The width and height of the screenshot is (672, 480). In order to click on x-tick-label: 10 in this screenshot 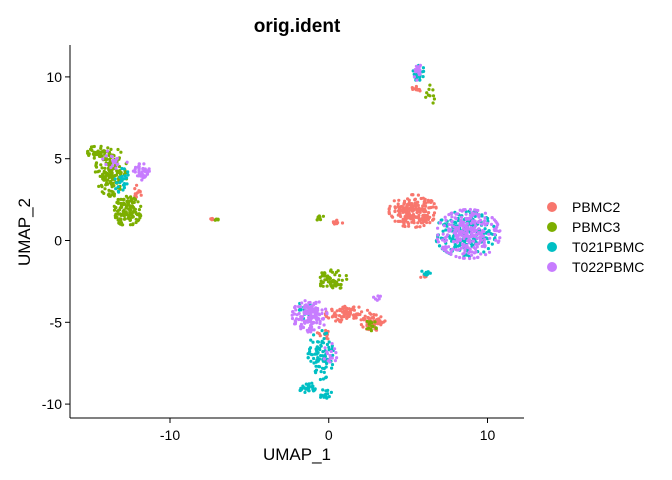, I will do `click(488, 435)`.